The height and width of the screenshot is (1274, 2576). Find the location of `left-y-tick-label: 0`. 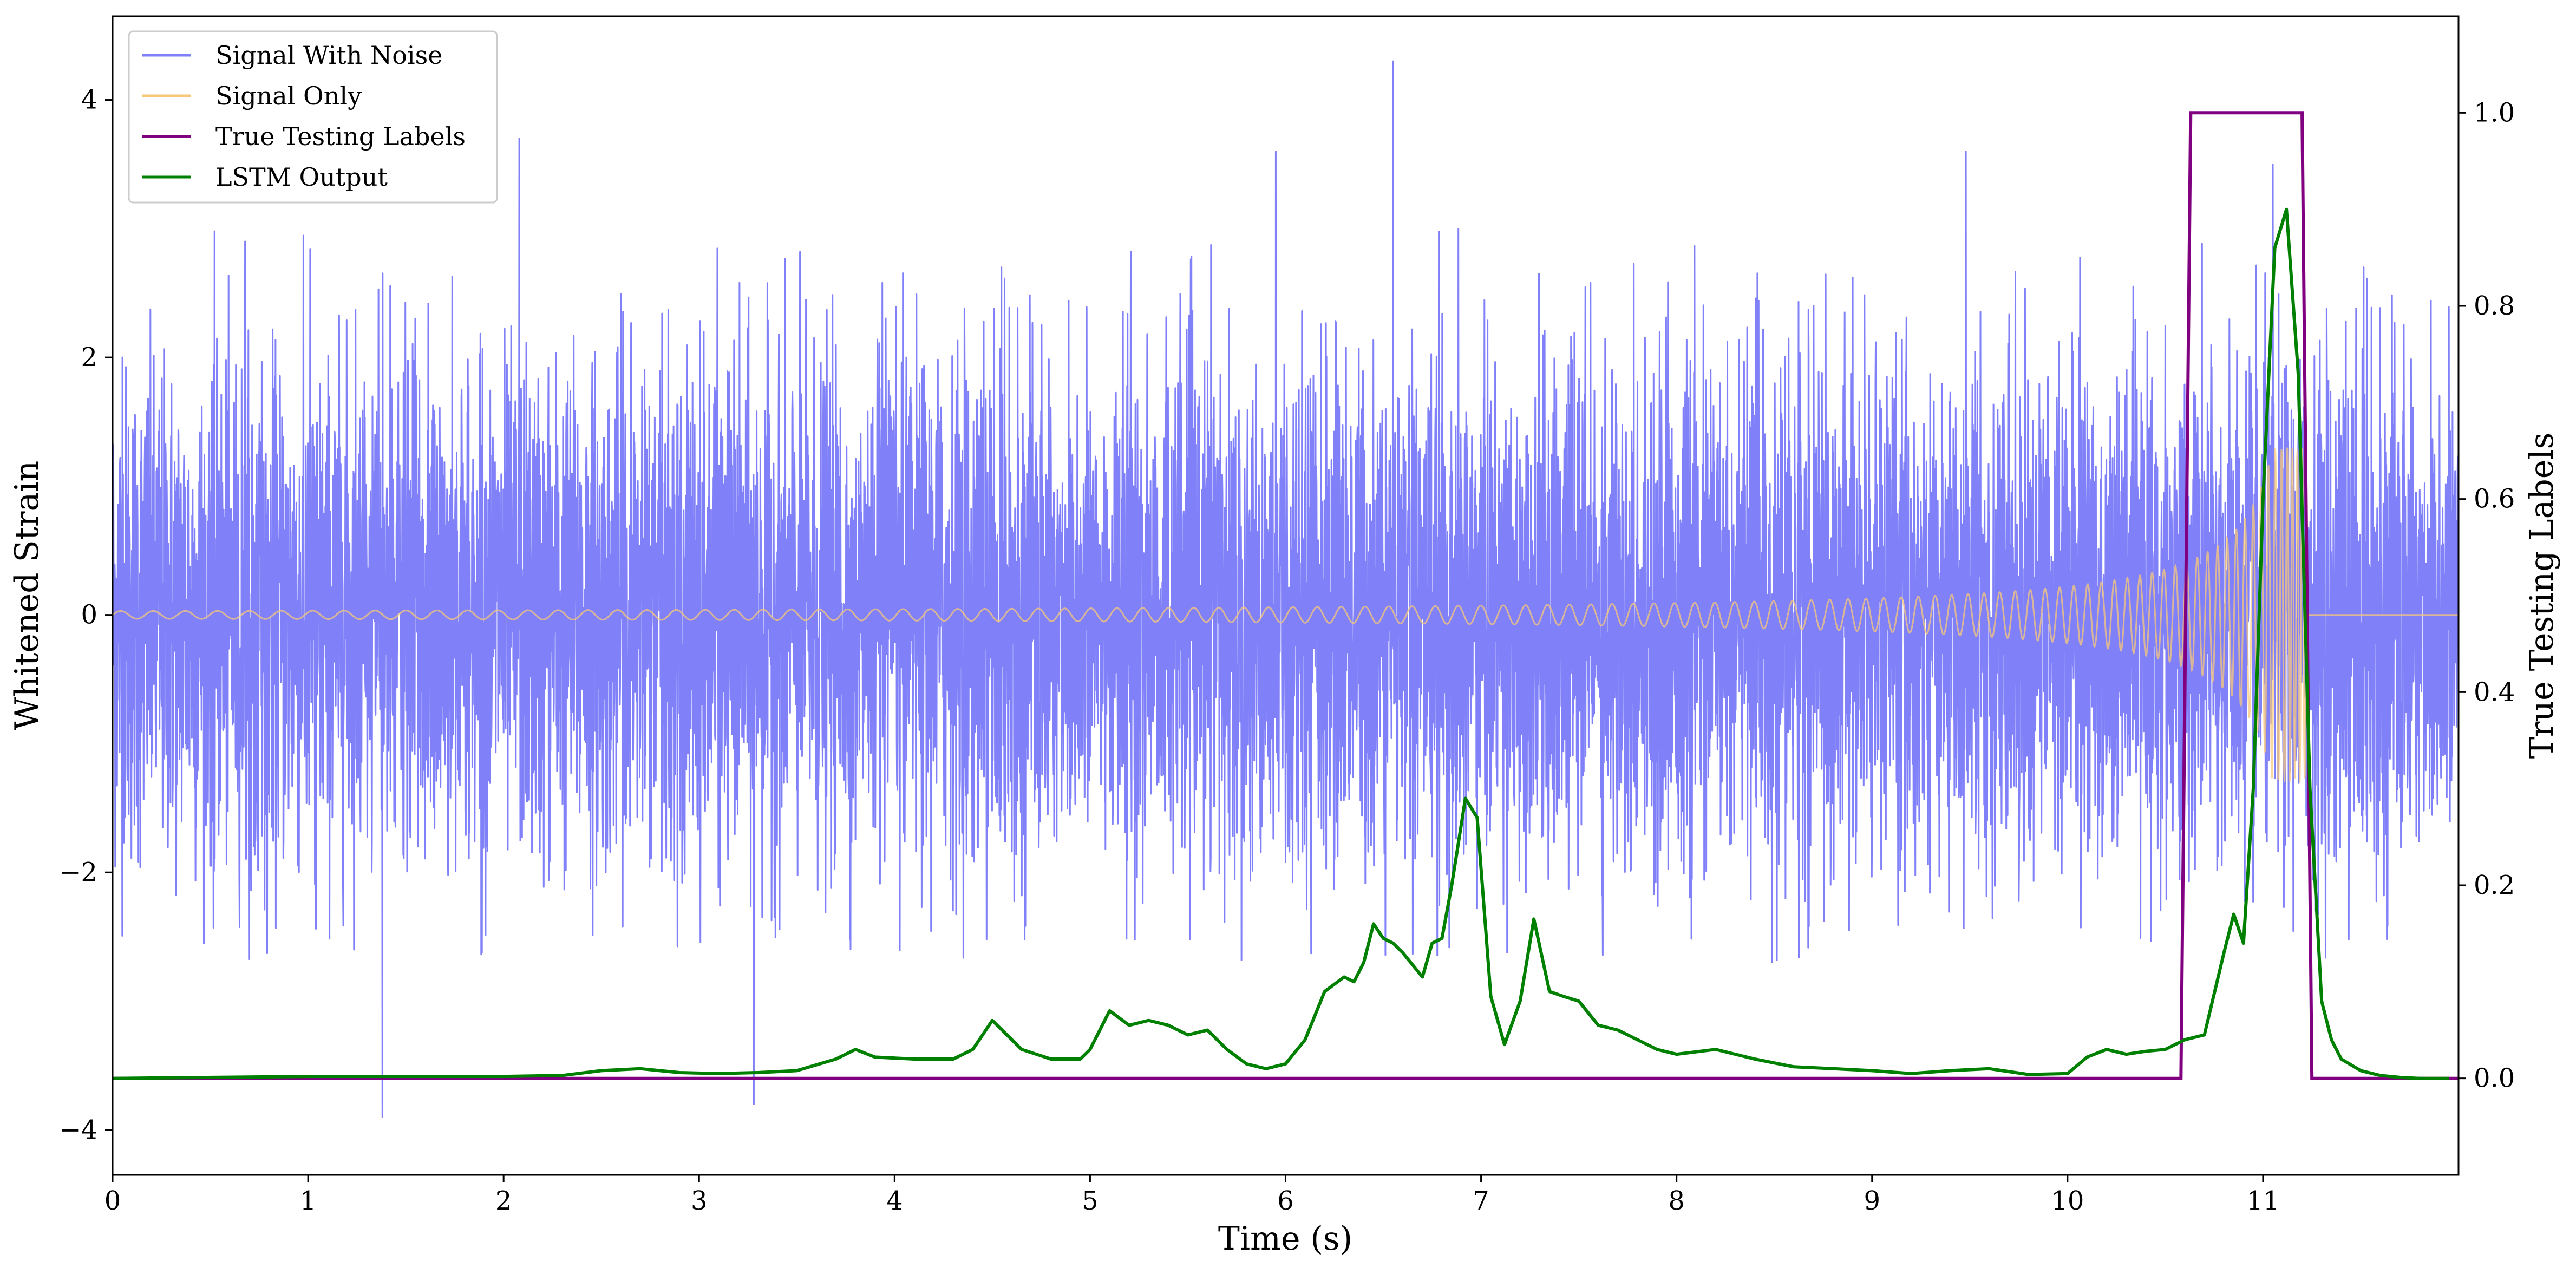

left-y-tick-label: 0 is located at coordinates (89, 615).